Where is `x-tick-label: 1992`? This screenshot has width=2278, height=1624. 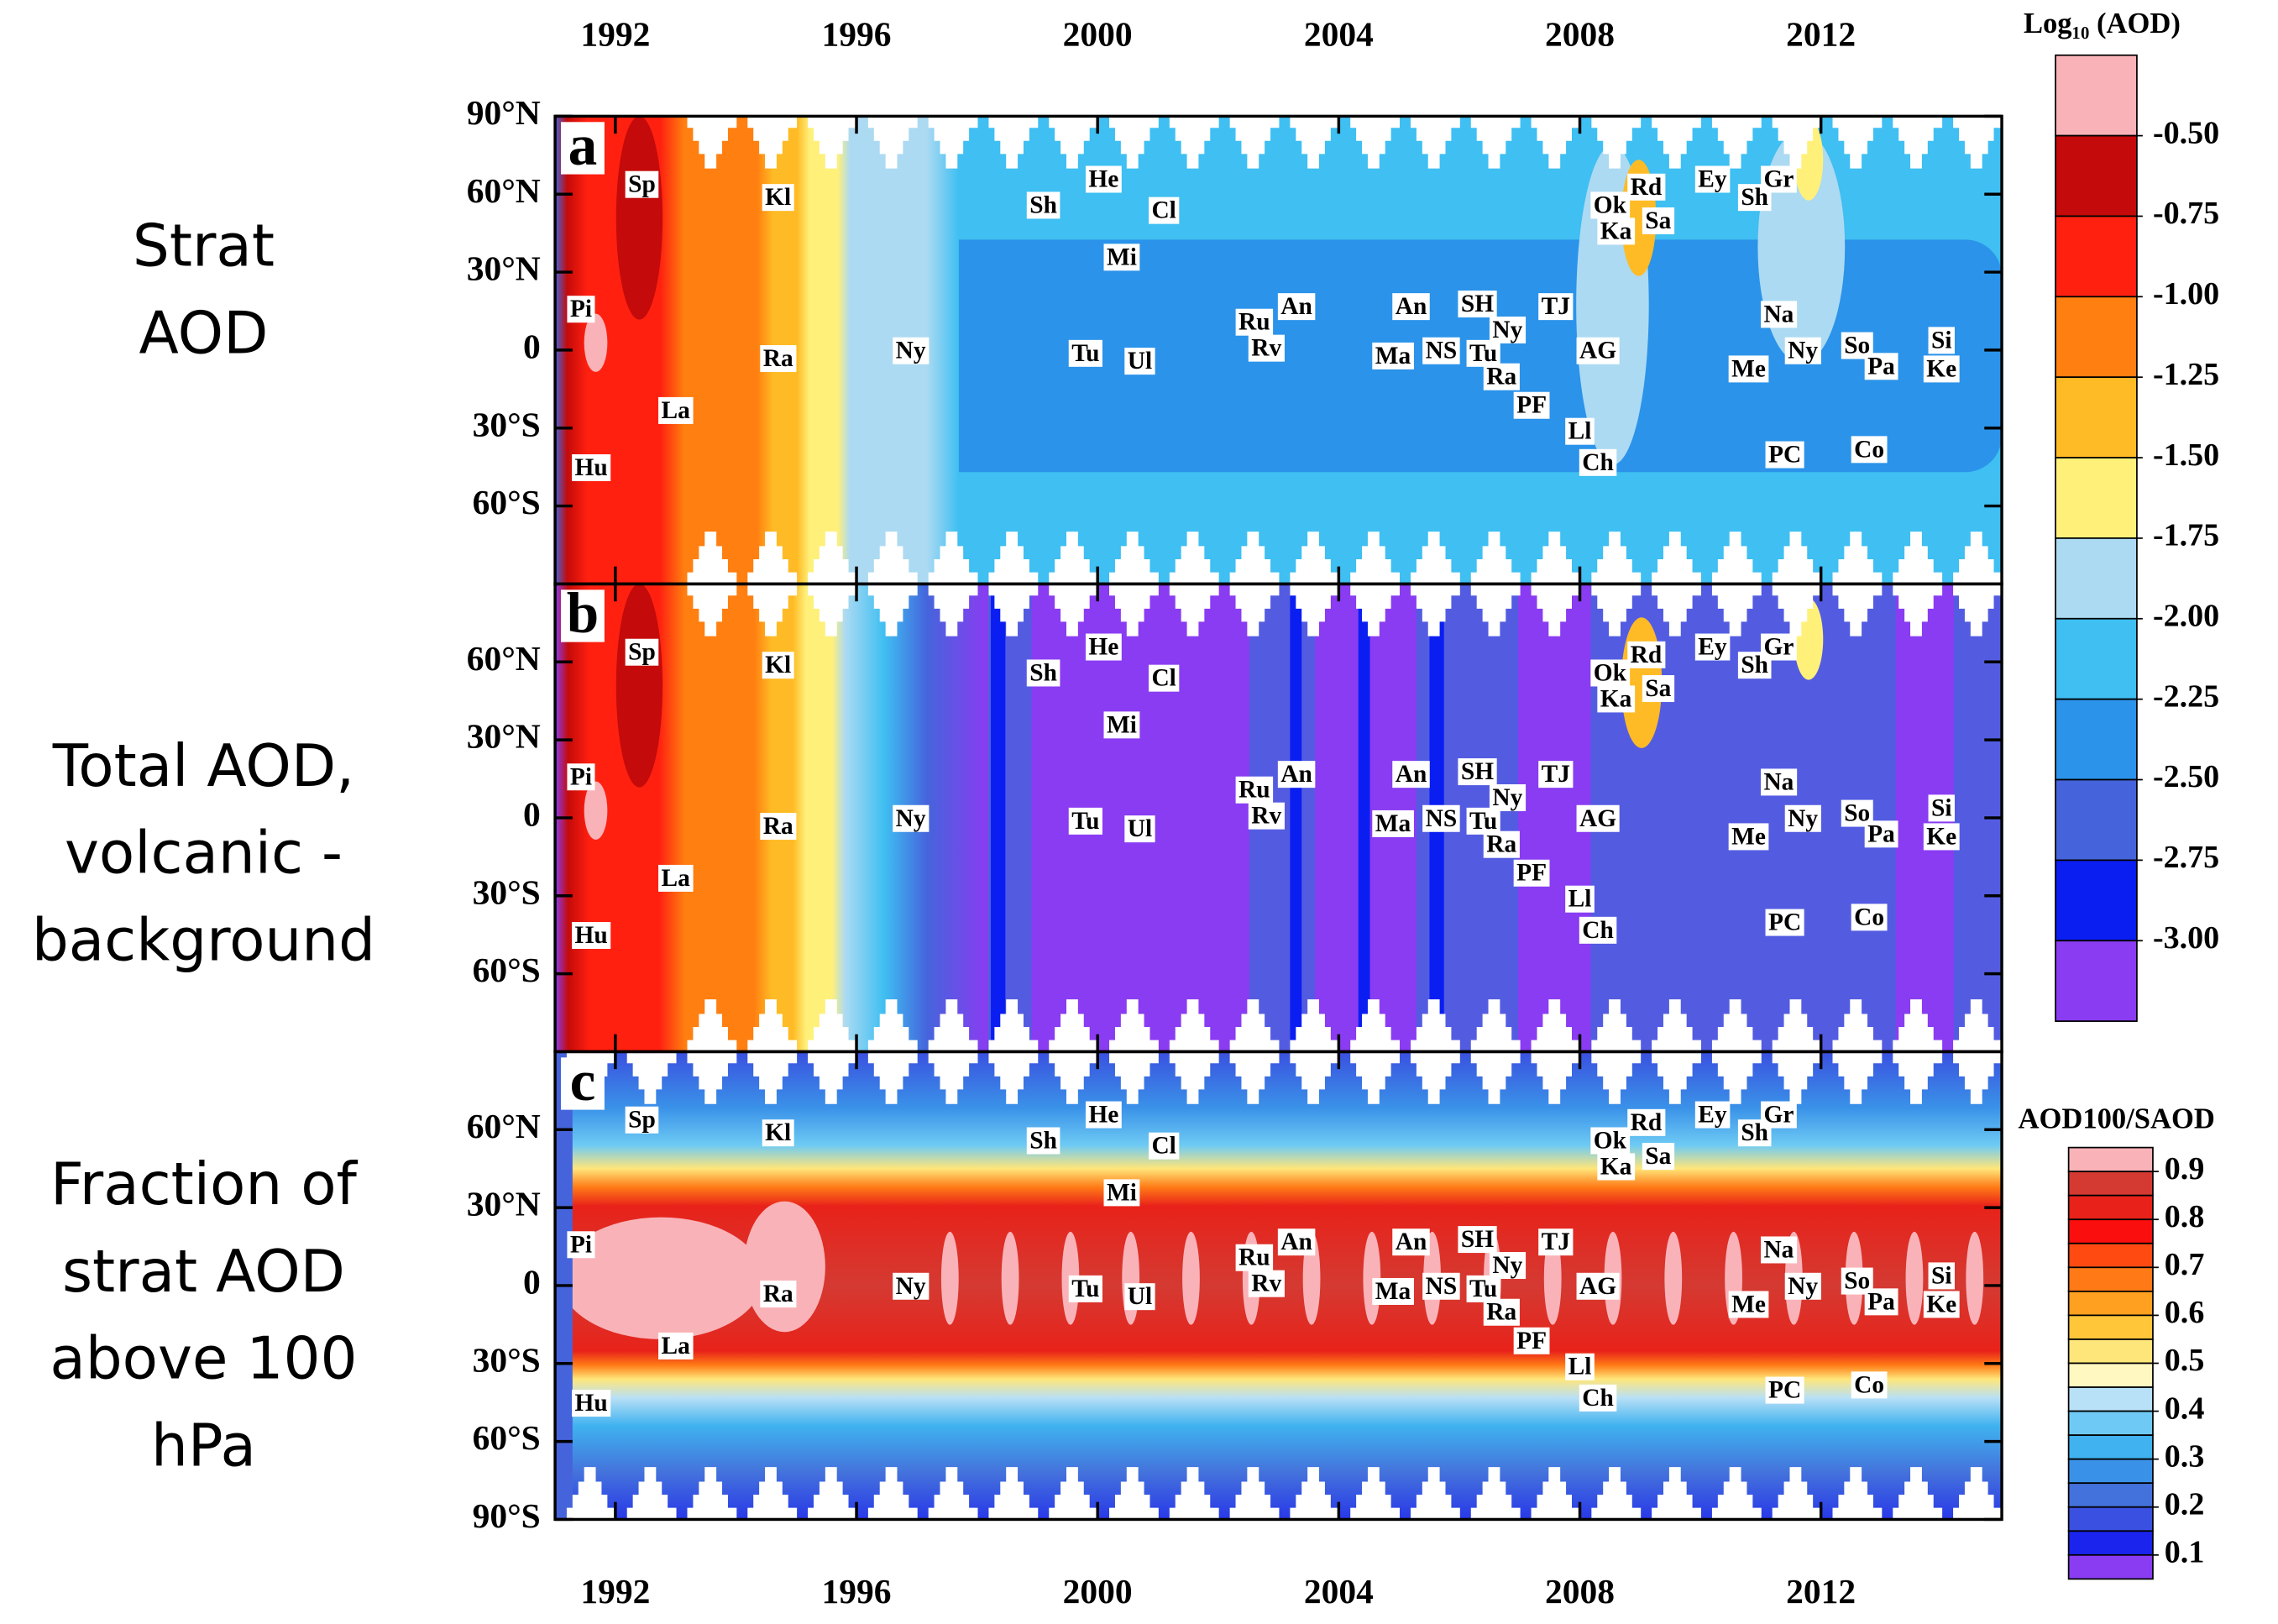 x-tick-label: 1992 is located at coordinates (615, 1591).